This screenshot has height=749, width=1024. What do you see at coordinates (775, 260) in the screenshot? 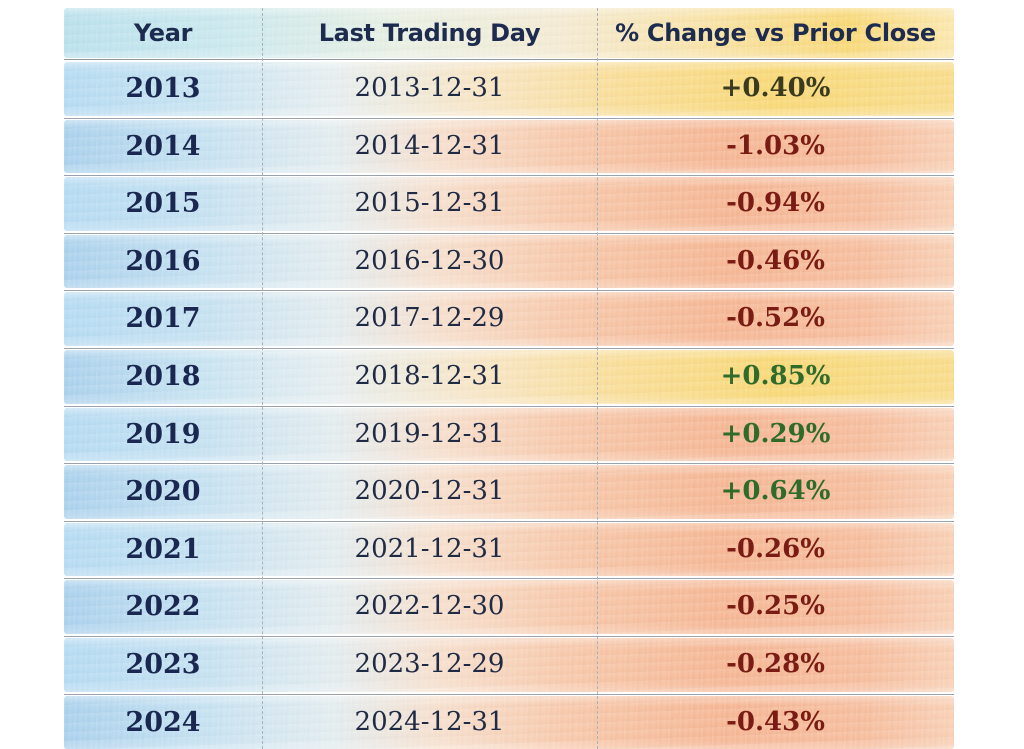
I see `change-cell: -0.46%` at bounding box center [775, 260].